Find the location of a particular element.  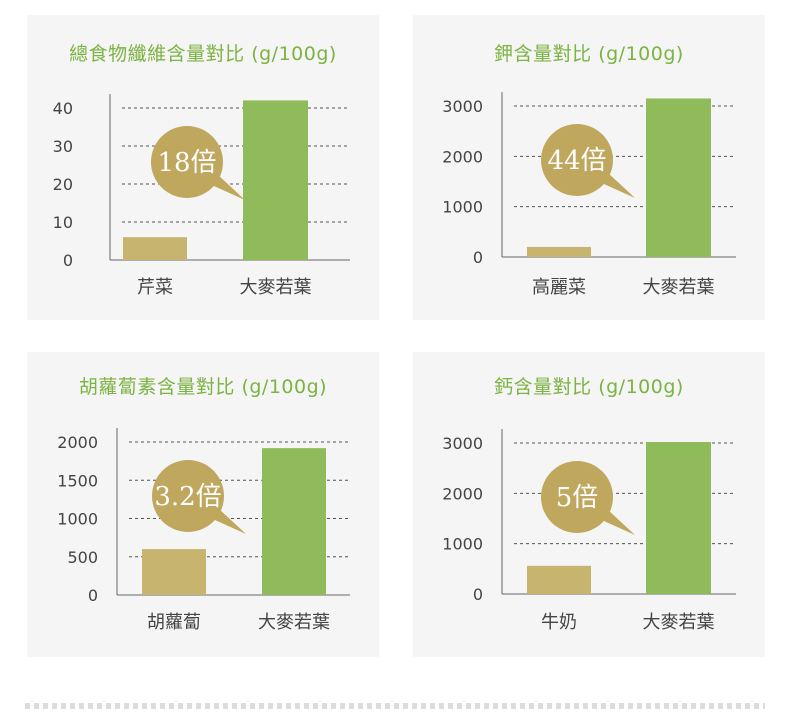

bar-chart: 0 10 20 30 40 芹菜 大麥若葉 18倍 is located at coordinates (201, 196).